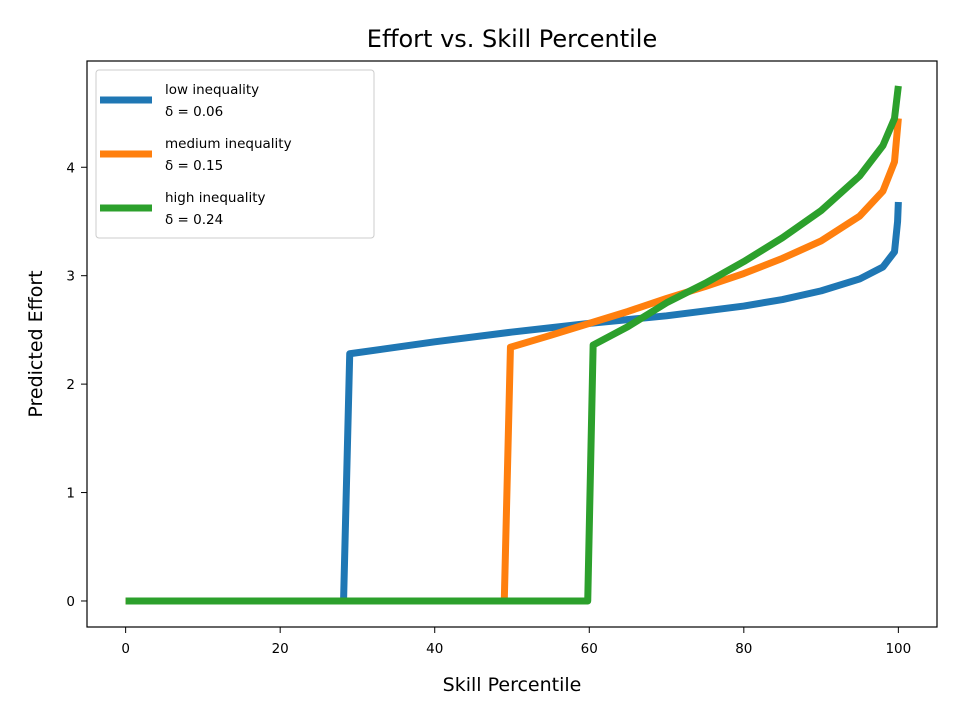 This screenshot has width=960, height=720. I want to click on y-tick-label: 0, so click(70, 602).